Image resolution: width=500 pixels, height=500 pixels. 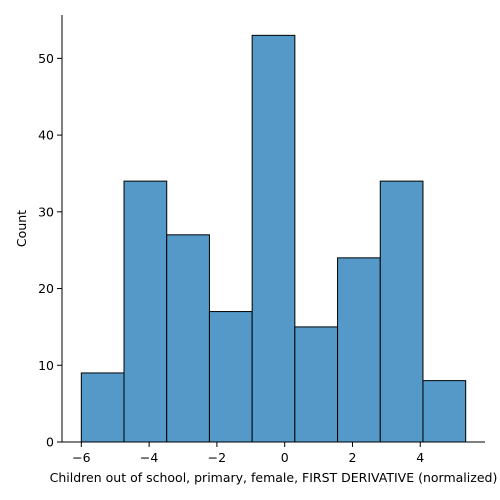 I want to click on y-tick-label: 0, so click(x=50, y=442).